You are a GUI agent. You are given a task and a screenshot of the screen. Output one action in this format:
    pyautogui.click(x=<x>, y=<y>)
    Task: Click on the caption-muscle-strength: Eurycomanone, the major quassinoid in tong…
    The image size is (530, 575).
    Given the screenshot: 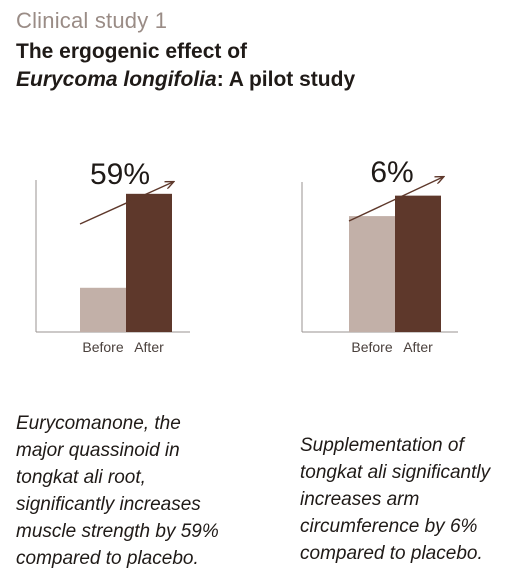 What is the action you would take?
    pyautogui.click(x=143, y=491)
    